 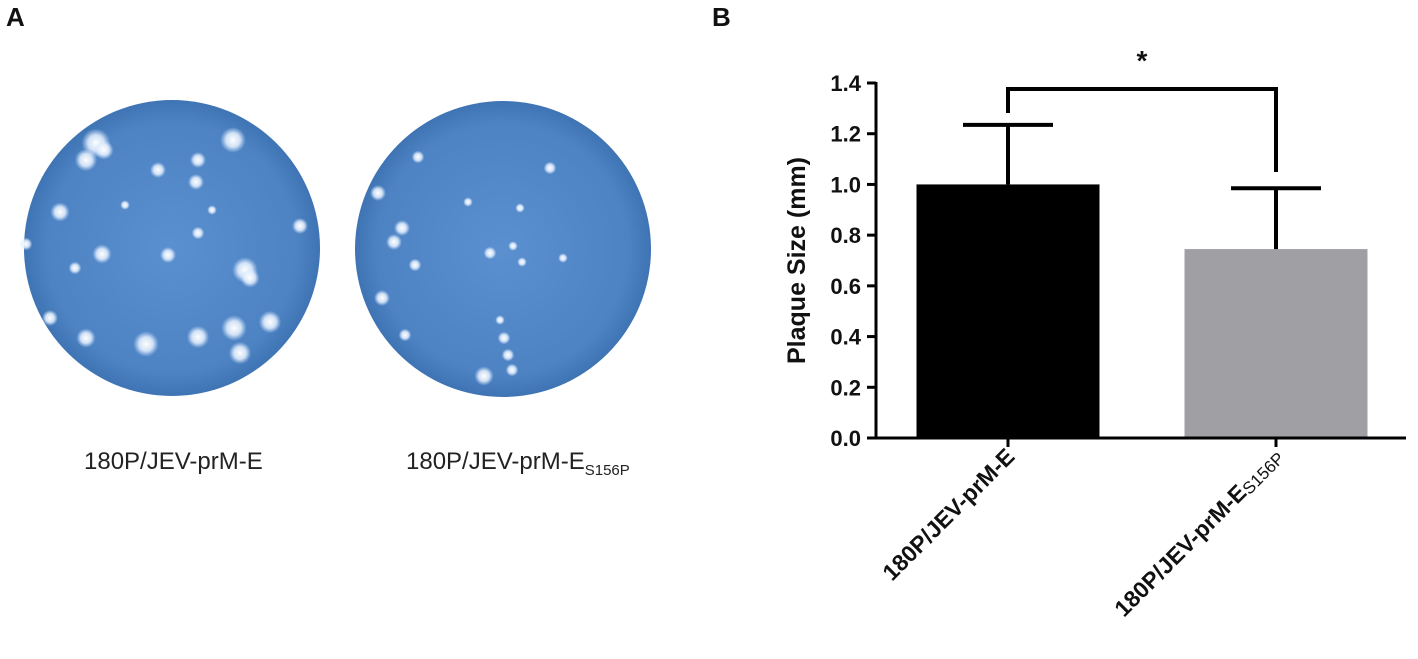 I want to click on dish-label-s156p: 180P/JEV-prM-ES156P, so click(x=518, y=463).